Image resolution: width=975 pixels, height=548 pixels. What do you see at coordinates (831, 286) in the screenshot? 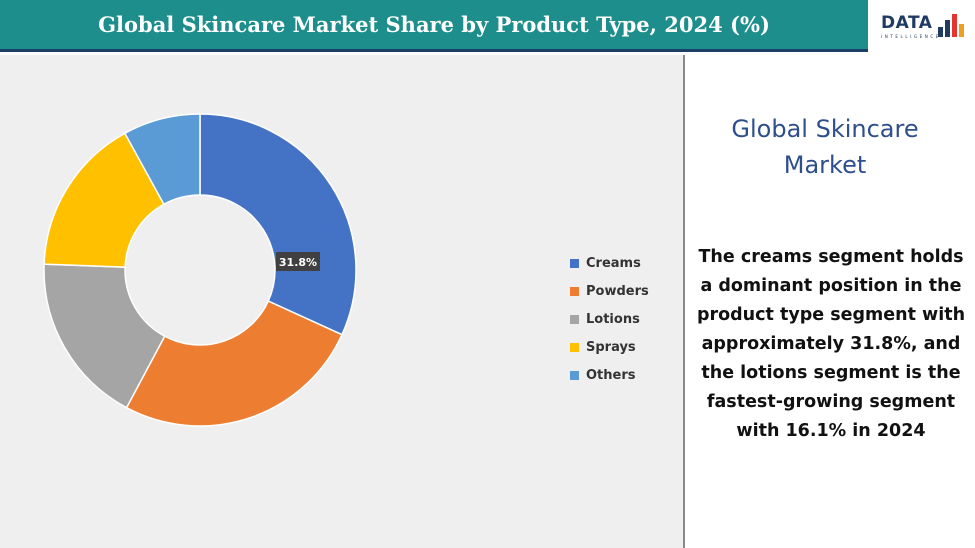
I see `side-text-line: a dominant position in the` at bounding box center [831, 286].